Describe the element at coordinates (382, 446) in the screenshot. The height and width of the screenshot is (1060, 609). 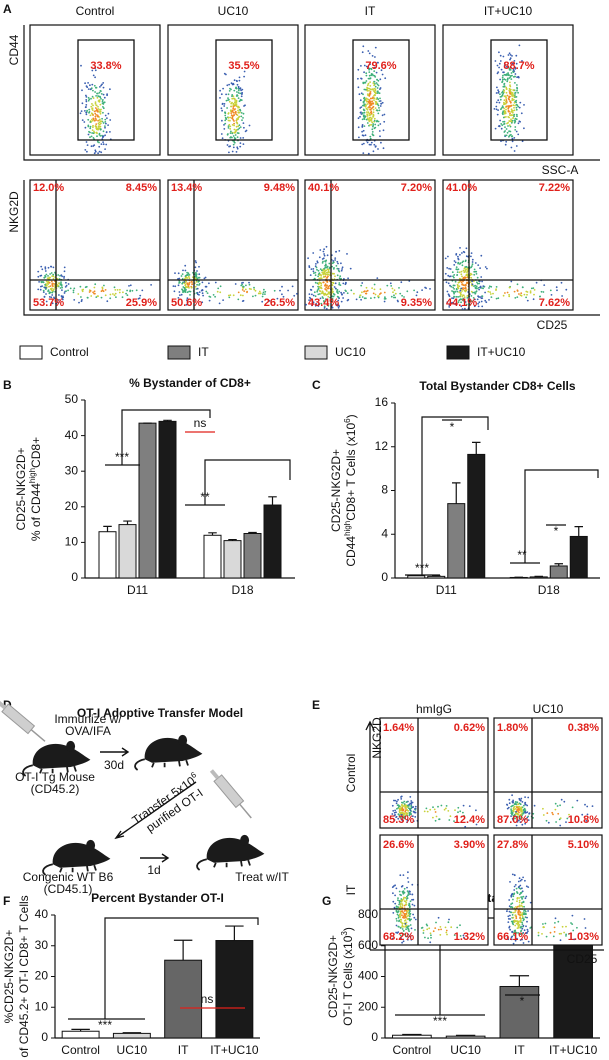
I see `y-tick-label: 12` at that location.